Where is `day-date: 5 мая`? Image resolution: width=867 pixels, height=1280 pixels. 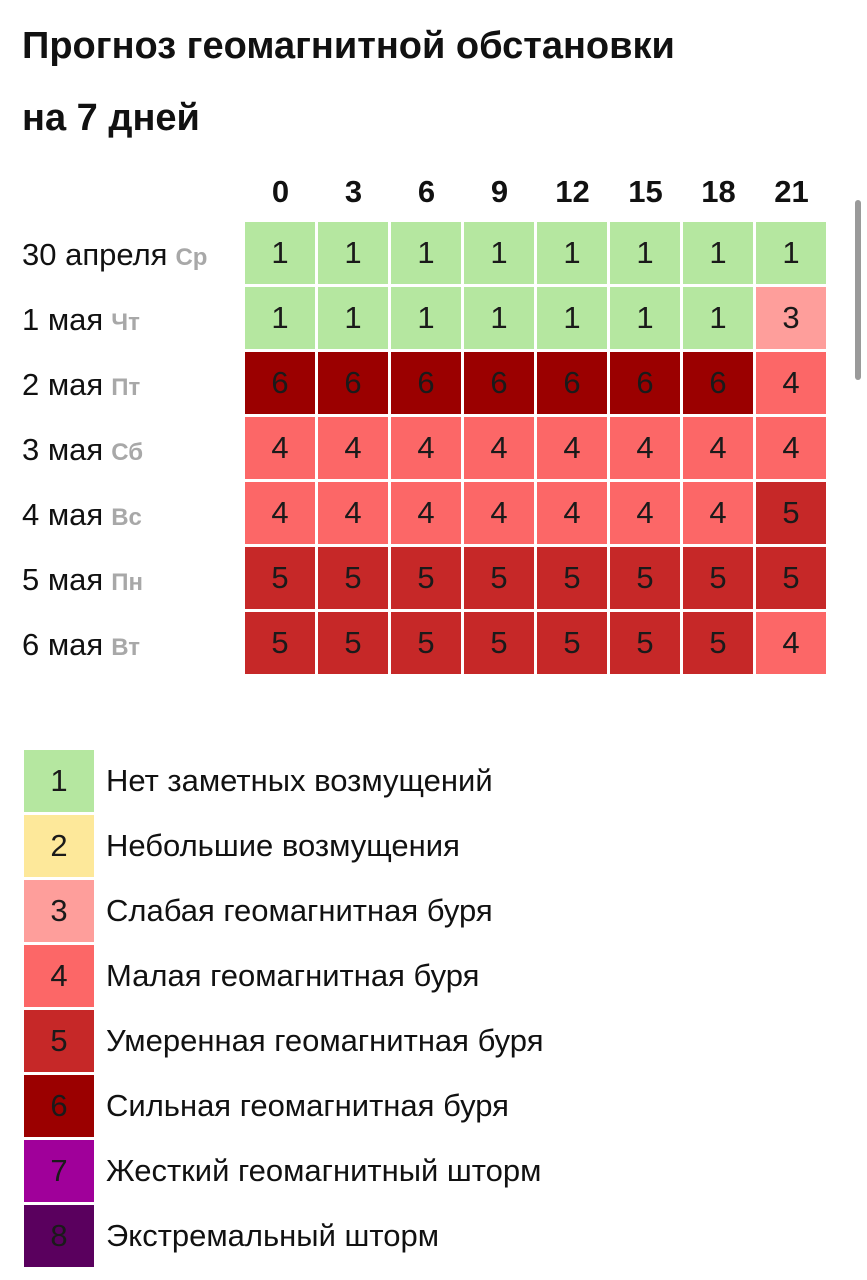
day-date: 5 мая is located at coordinates (63, 579).